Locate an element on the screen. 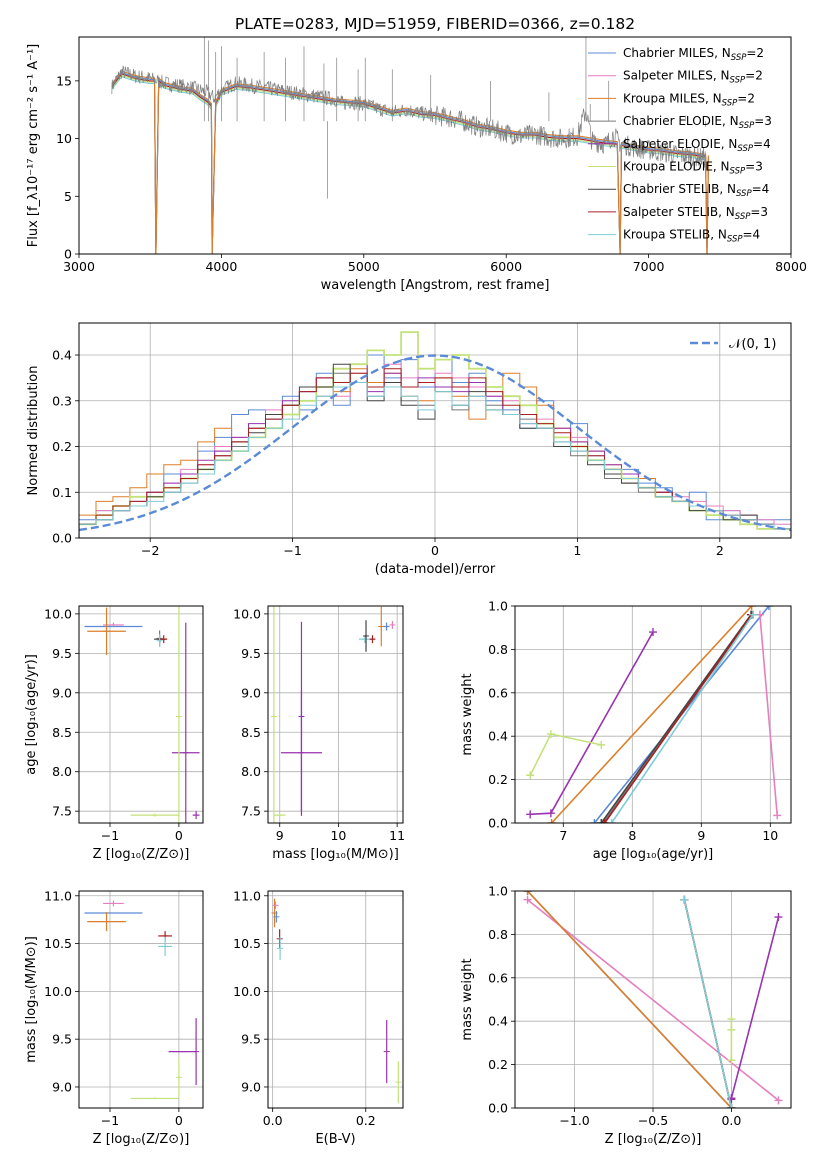 The image size is (819, 1170). y-tick-label: 11.0 is located at coordinates (58, 895).